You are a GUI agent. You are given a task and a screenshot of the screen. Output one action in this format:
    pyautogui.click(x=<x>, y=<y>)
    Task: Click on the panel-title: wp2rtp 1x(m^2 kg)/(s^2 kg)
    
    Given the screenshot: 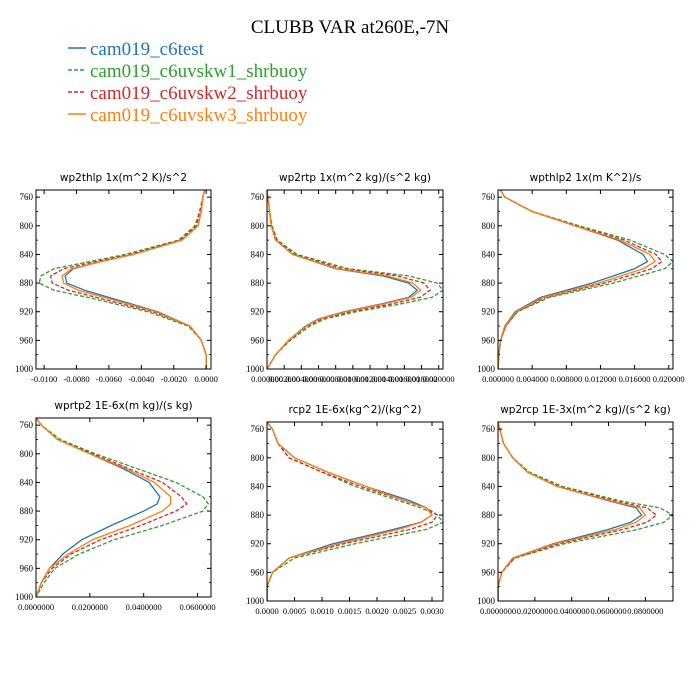 What is the action you would take?
    pyautogui.click(x=355, y=178)
    